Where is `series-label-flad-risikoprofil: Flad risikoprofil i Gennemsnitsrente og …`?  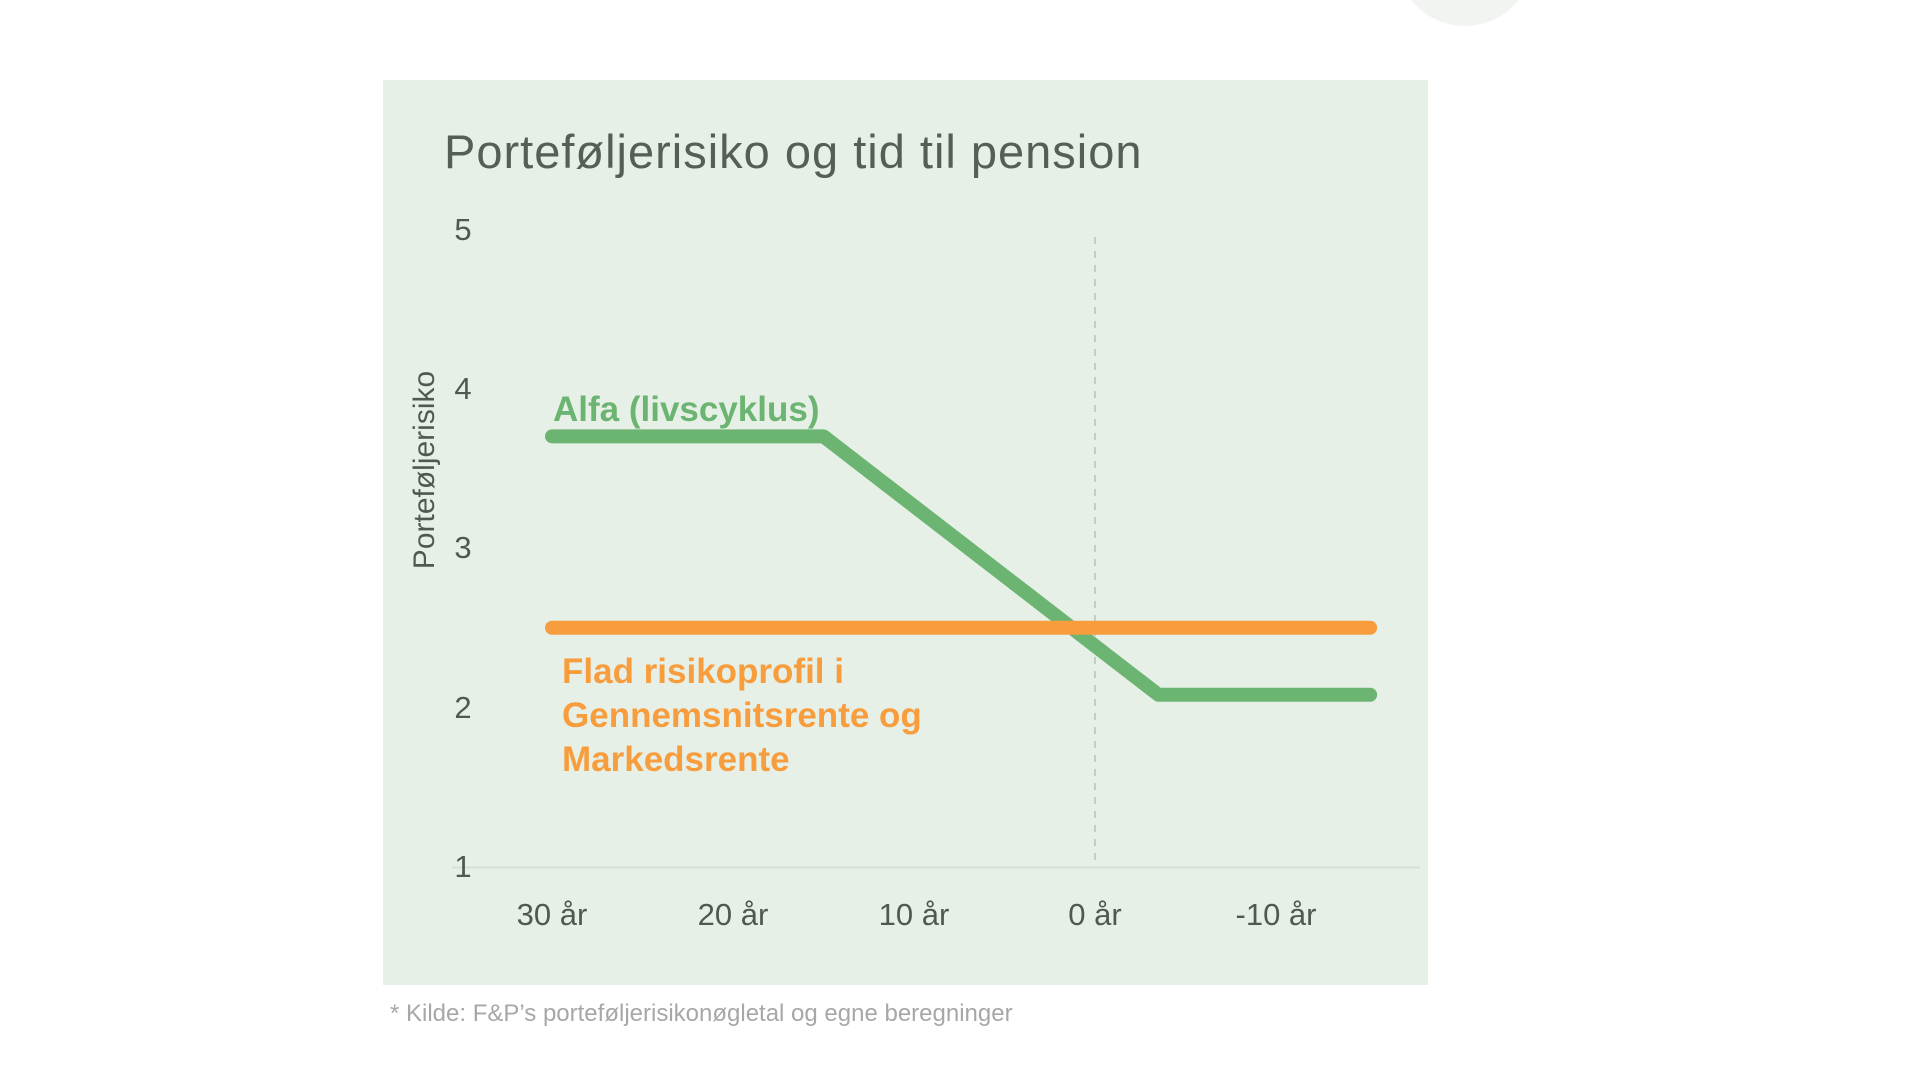
series-label-flad-risikoprofil: Flad risikoprofil i Gennemsnitsrente og … is located at coordinates (742, 715).